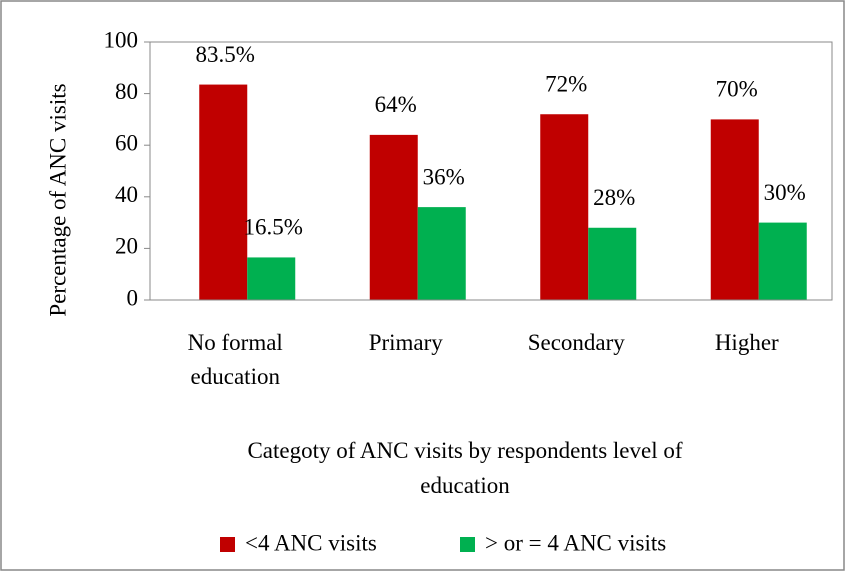 This screenshot has width=845, height=571. Describe the element at coordinates (311, 542) in the screenshot. I see `legend-label: <4 ANC visits` at that location.